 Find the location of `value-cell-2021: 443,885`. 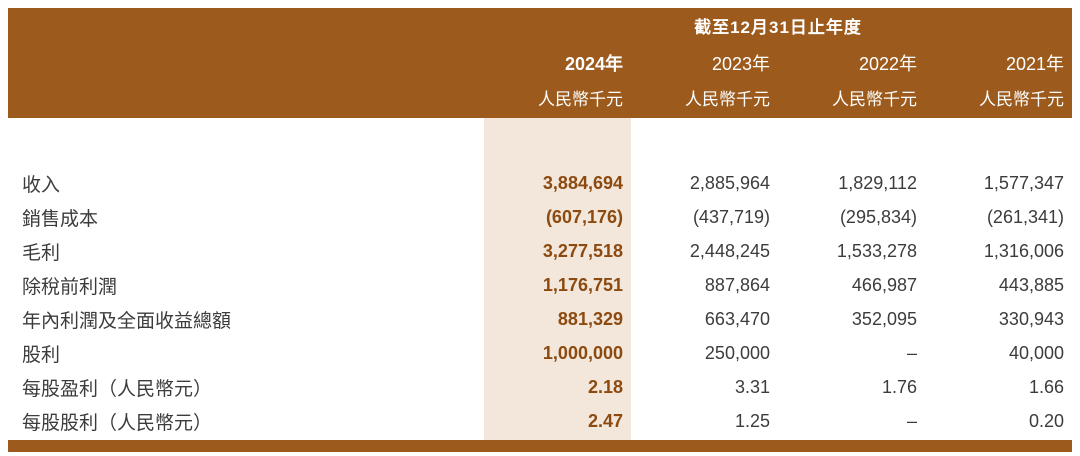

value-cell-2021: 443,885 is located at coordinates (1031, 284).